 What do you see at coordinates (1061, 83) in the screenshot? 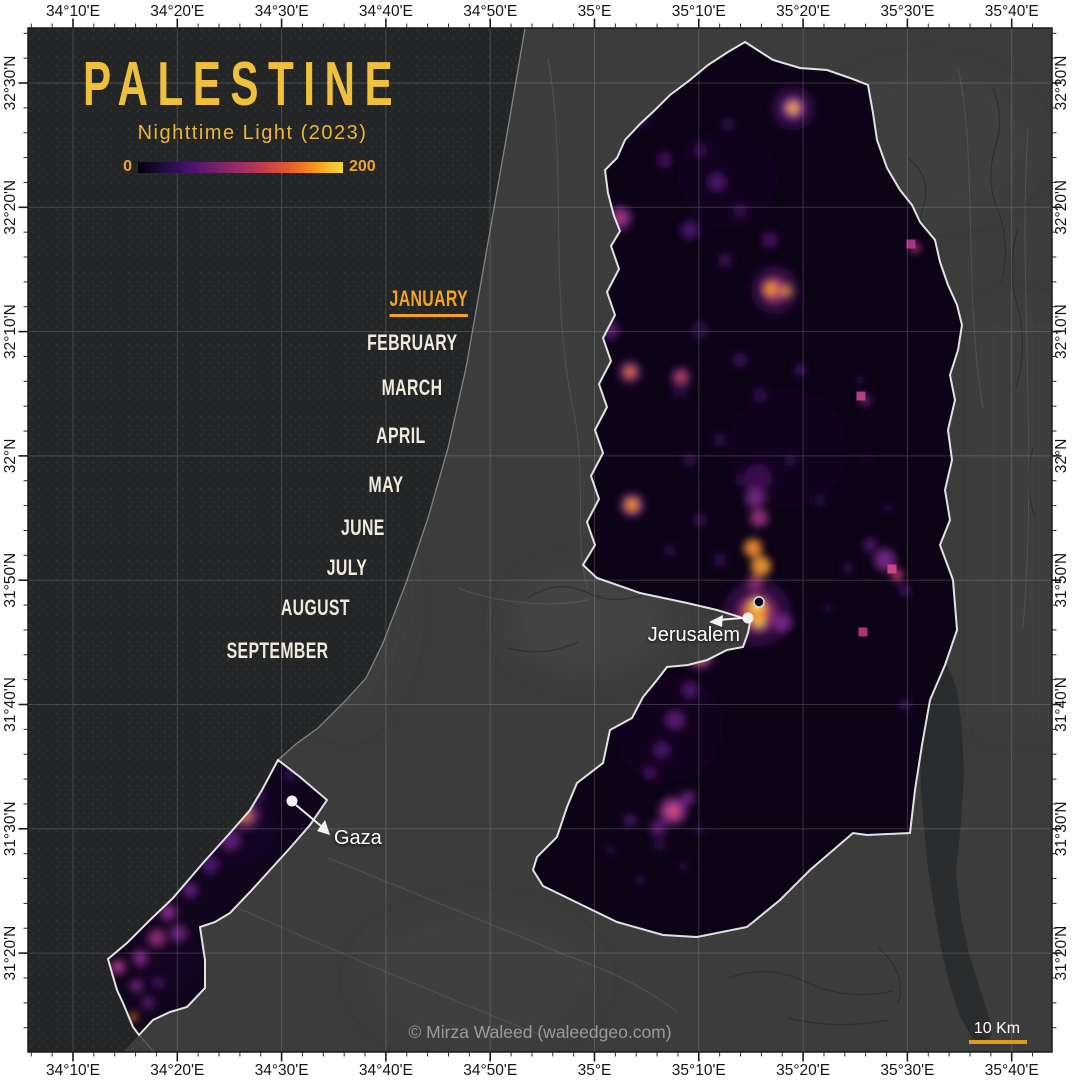
I see `axis-label-lat-right: 32°30'N` at bounding box center [1061, 83].